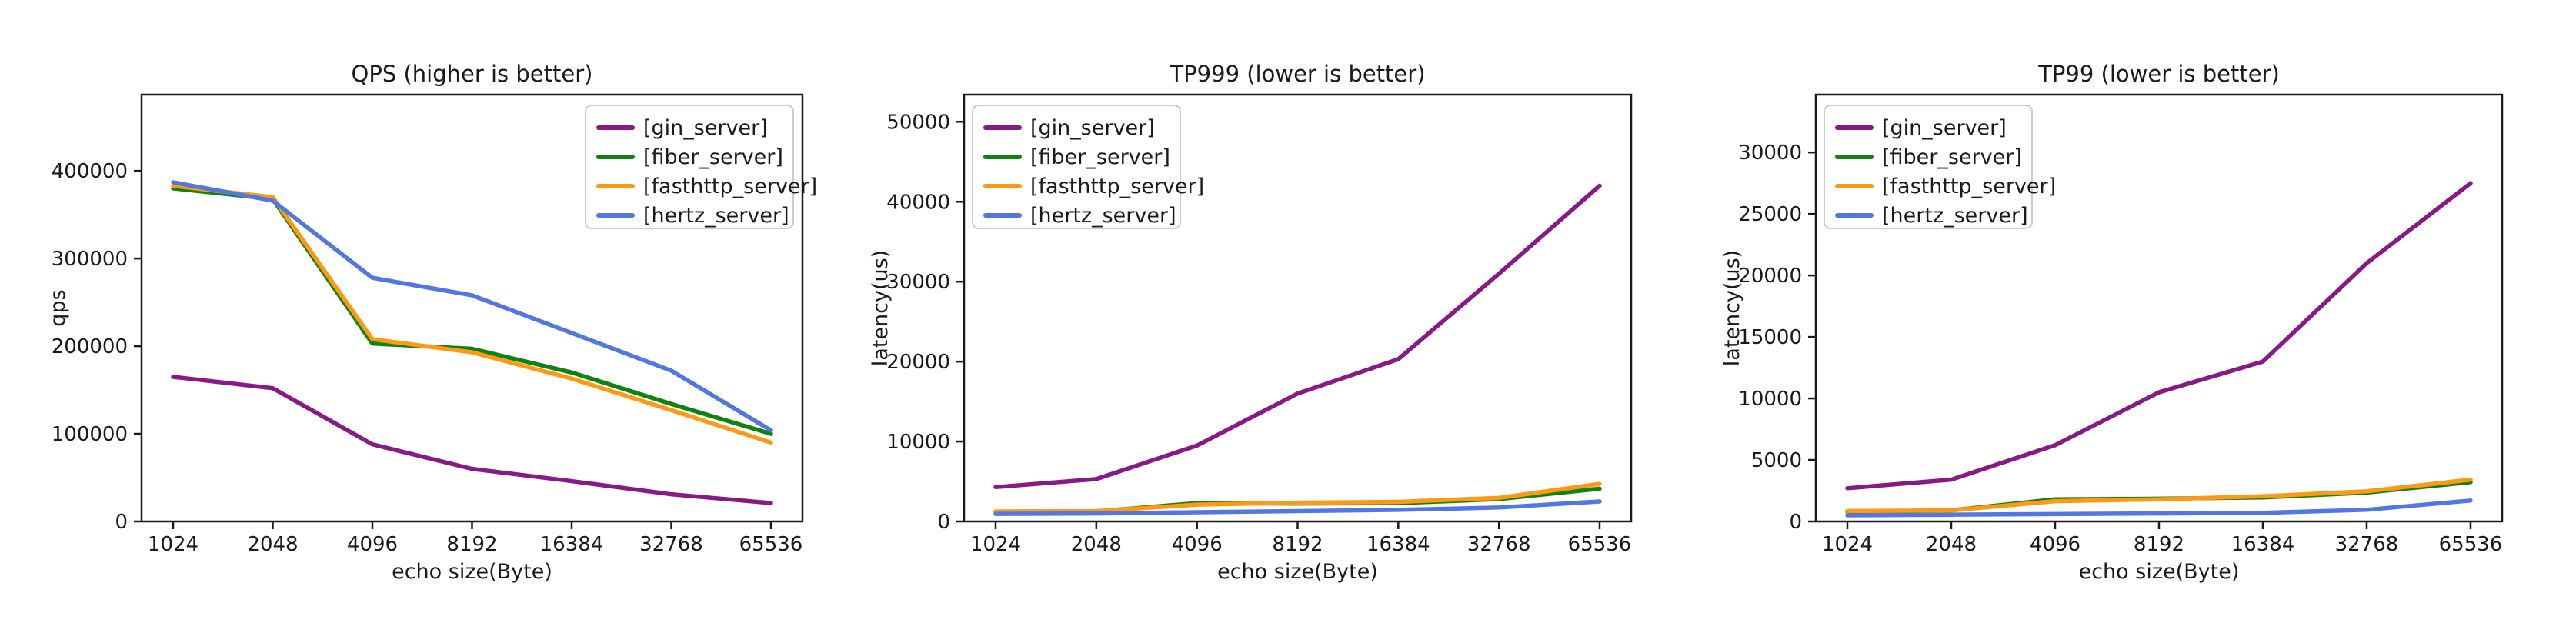  I want to click on y-tick-label: 200000, so click(90, 347).